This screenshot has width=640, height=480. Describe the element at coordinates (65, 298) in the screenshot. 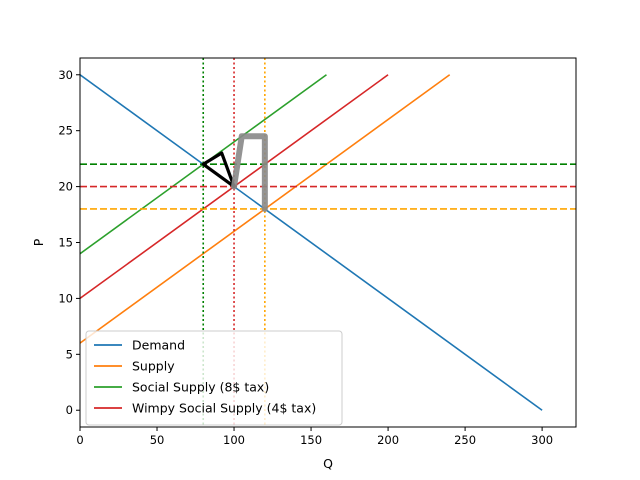

I see `y-tick-label: 10` at that location.